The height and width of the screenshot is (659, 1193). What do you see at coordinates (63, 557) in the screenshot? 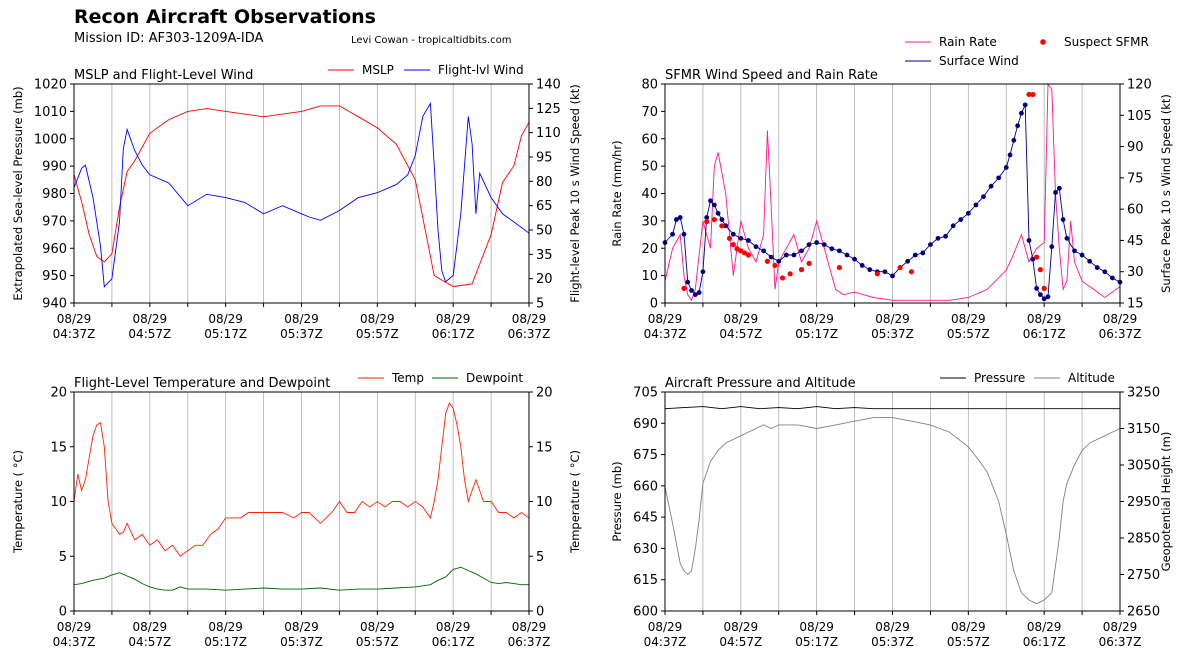
I see `y-left-tick-label: 5` at bounding box center [63, 557].